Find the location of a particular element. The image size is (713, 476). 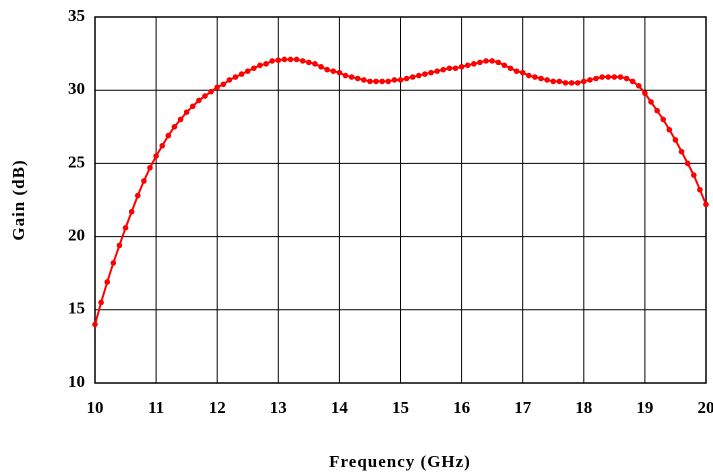

x-tick-label: 17 is located at coordinates (523, 407).